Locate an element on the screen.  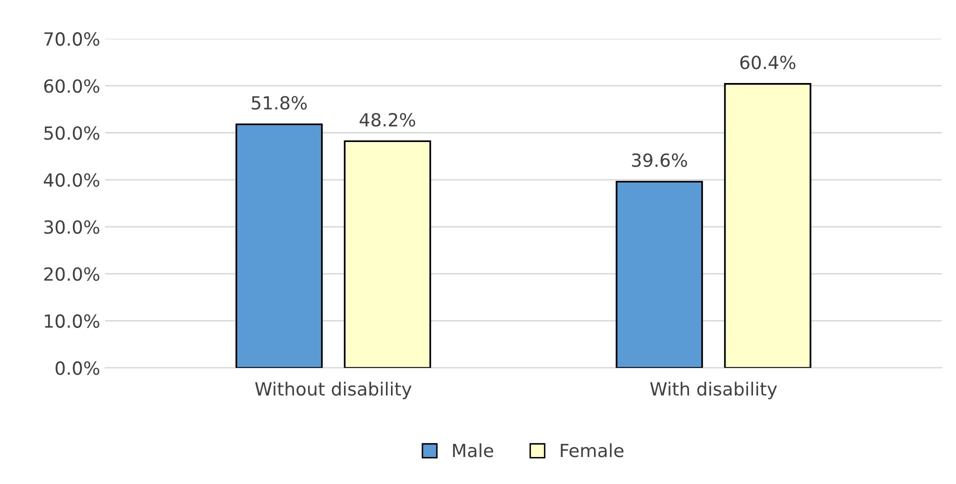
y-tick-label: 40.0% is located at coordinates (72, 180).